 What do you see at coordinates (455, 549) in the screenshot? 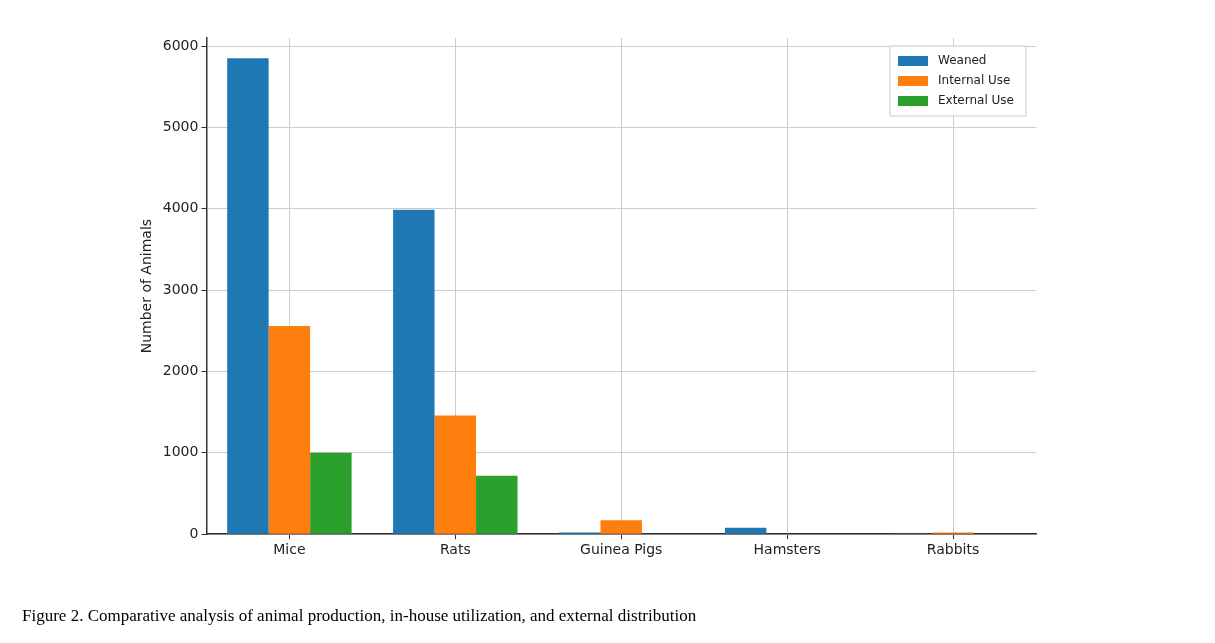
I see `x-tick-label: Rats` at bounding box center [455, 549].